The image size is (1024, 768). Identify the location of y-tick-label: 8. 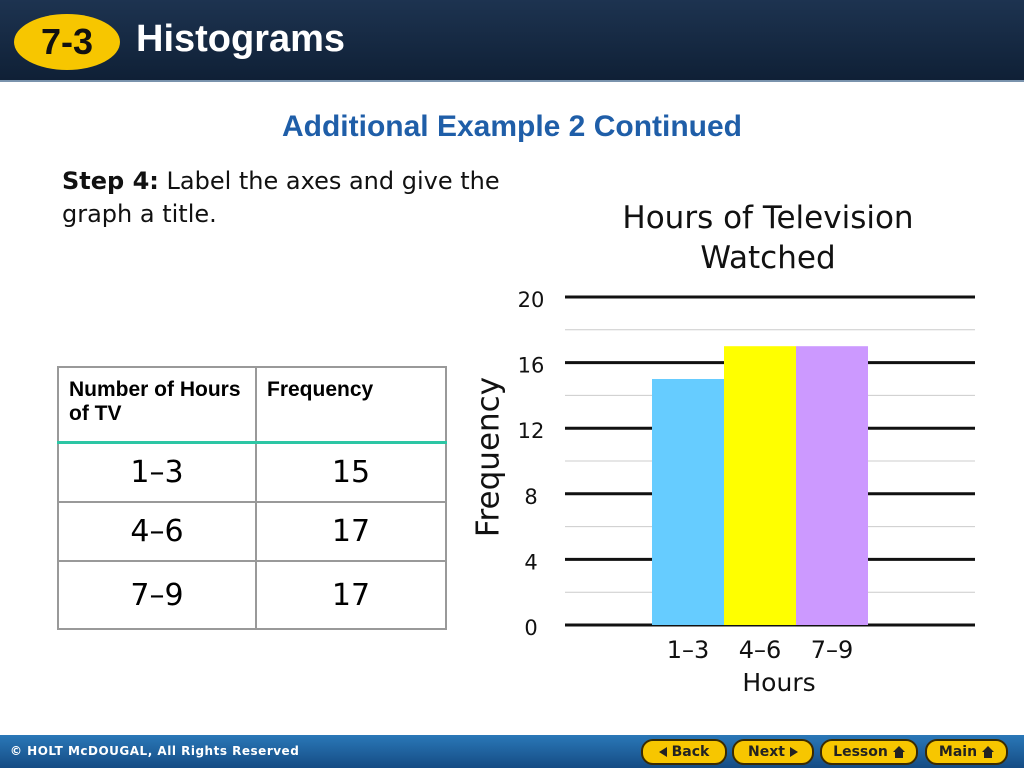
(530, 497).